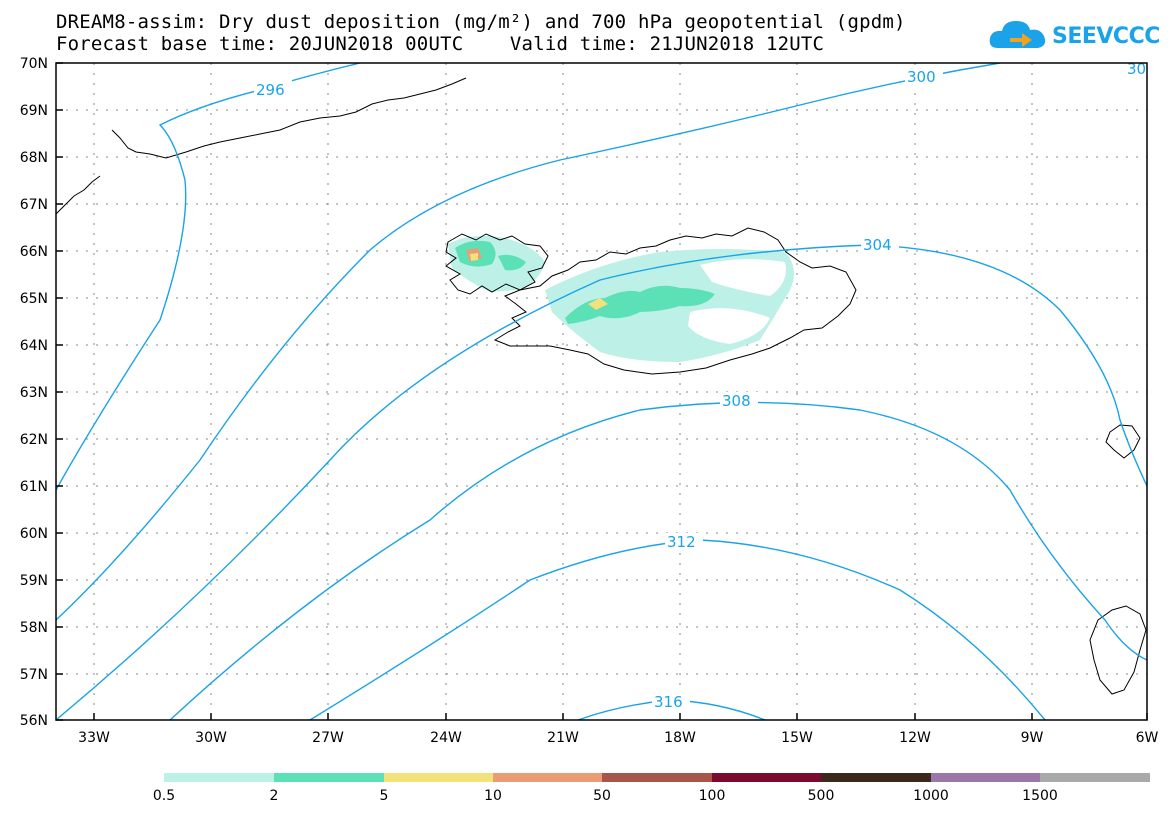 This screenshot has height=815, width=1175. What do you see at coordinates (493, 796) in the screenshot?
I see `legend-label: 10` at bounding box center [493, 796].